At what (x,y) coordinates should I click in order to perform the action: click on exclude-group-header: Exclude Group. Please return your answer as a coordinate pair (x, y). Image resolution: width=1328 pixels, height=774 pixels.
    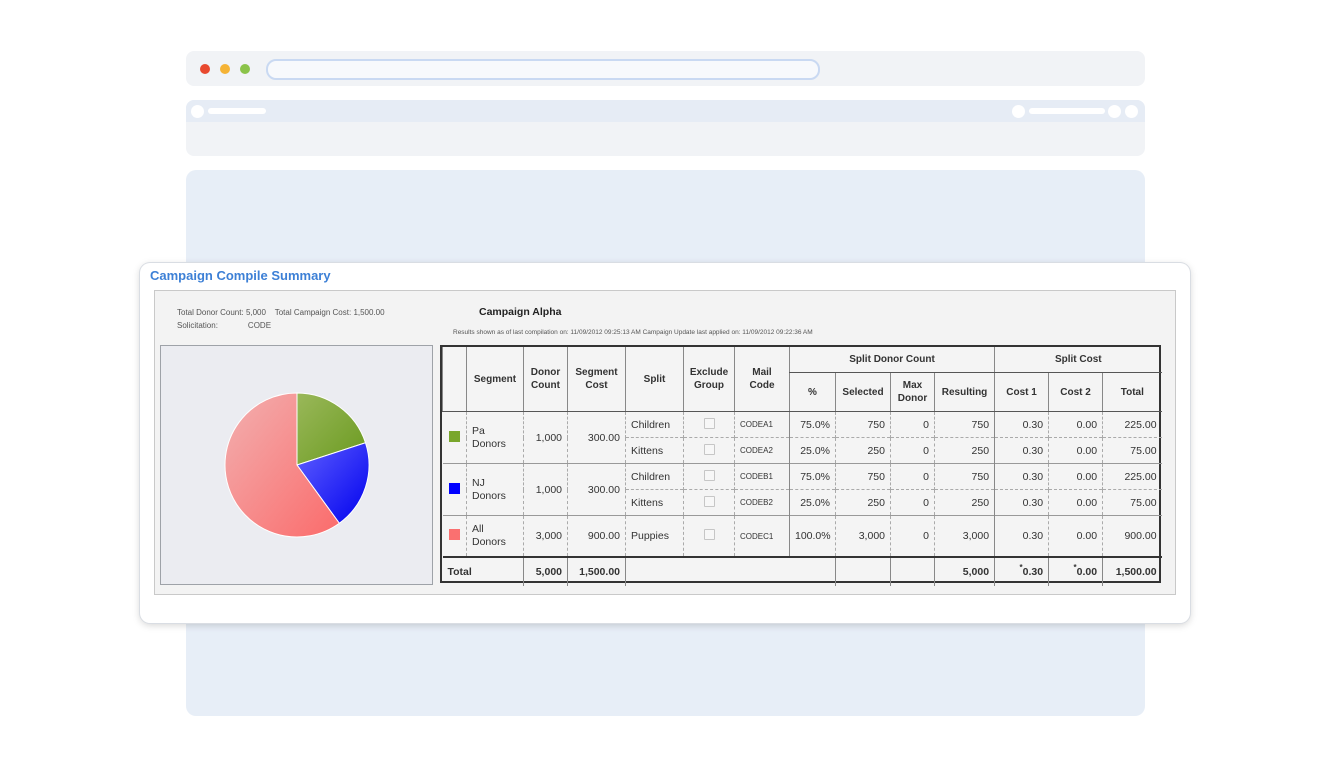
    Looking at the image, I should click on (709, 379).